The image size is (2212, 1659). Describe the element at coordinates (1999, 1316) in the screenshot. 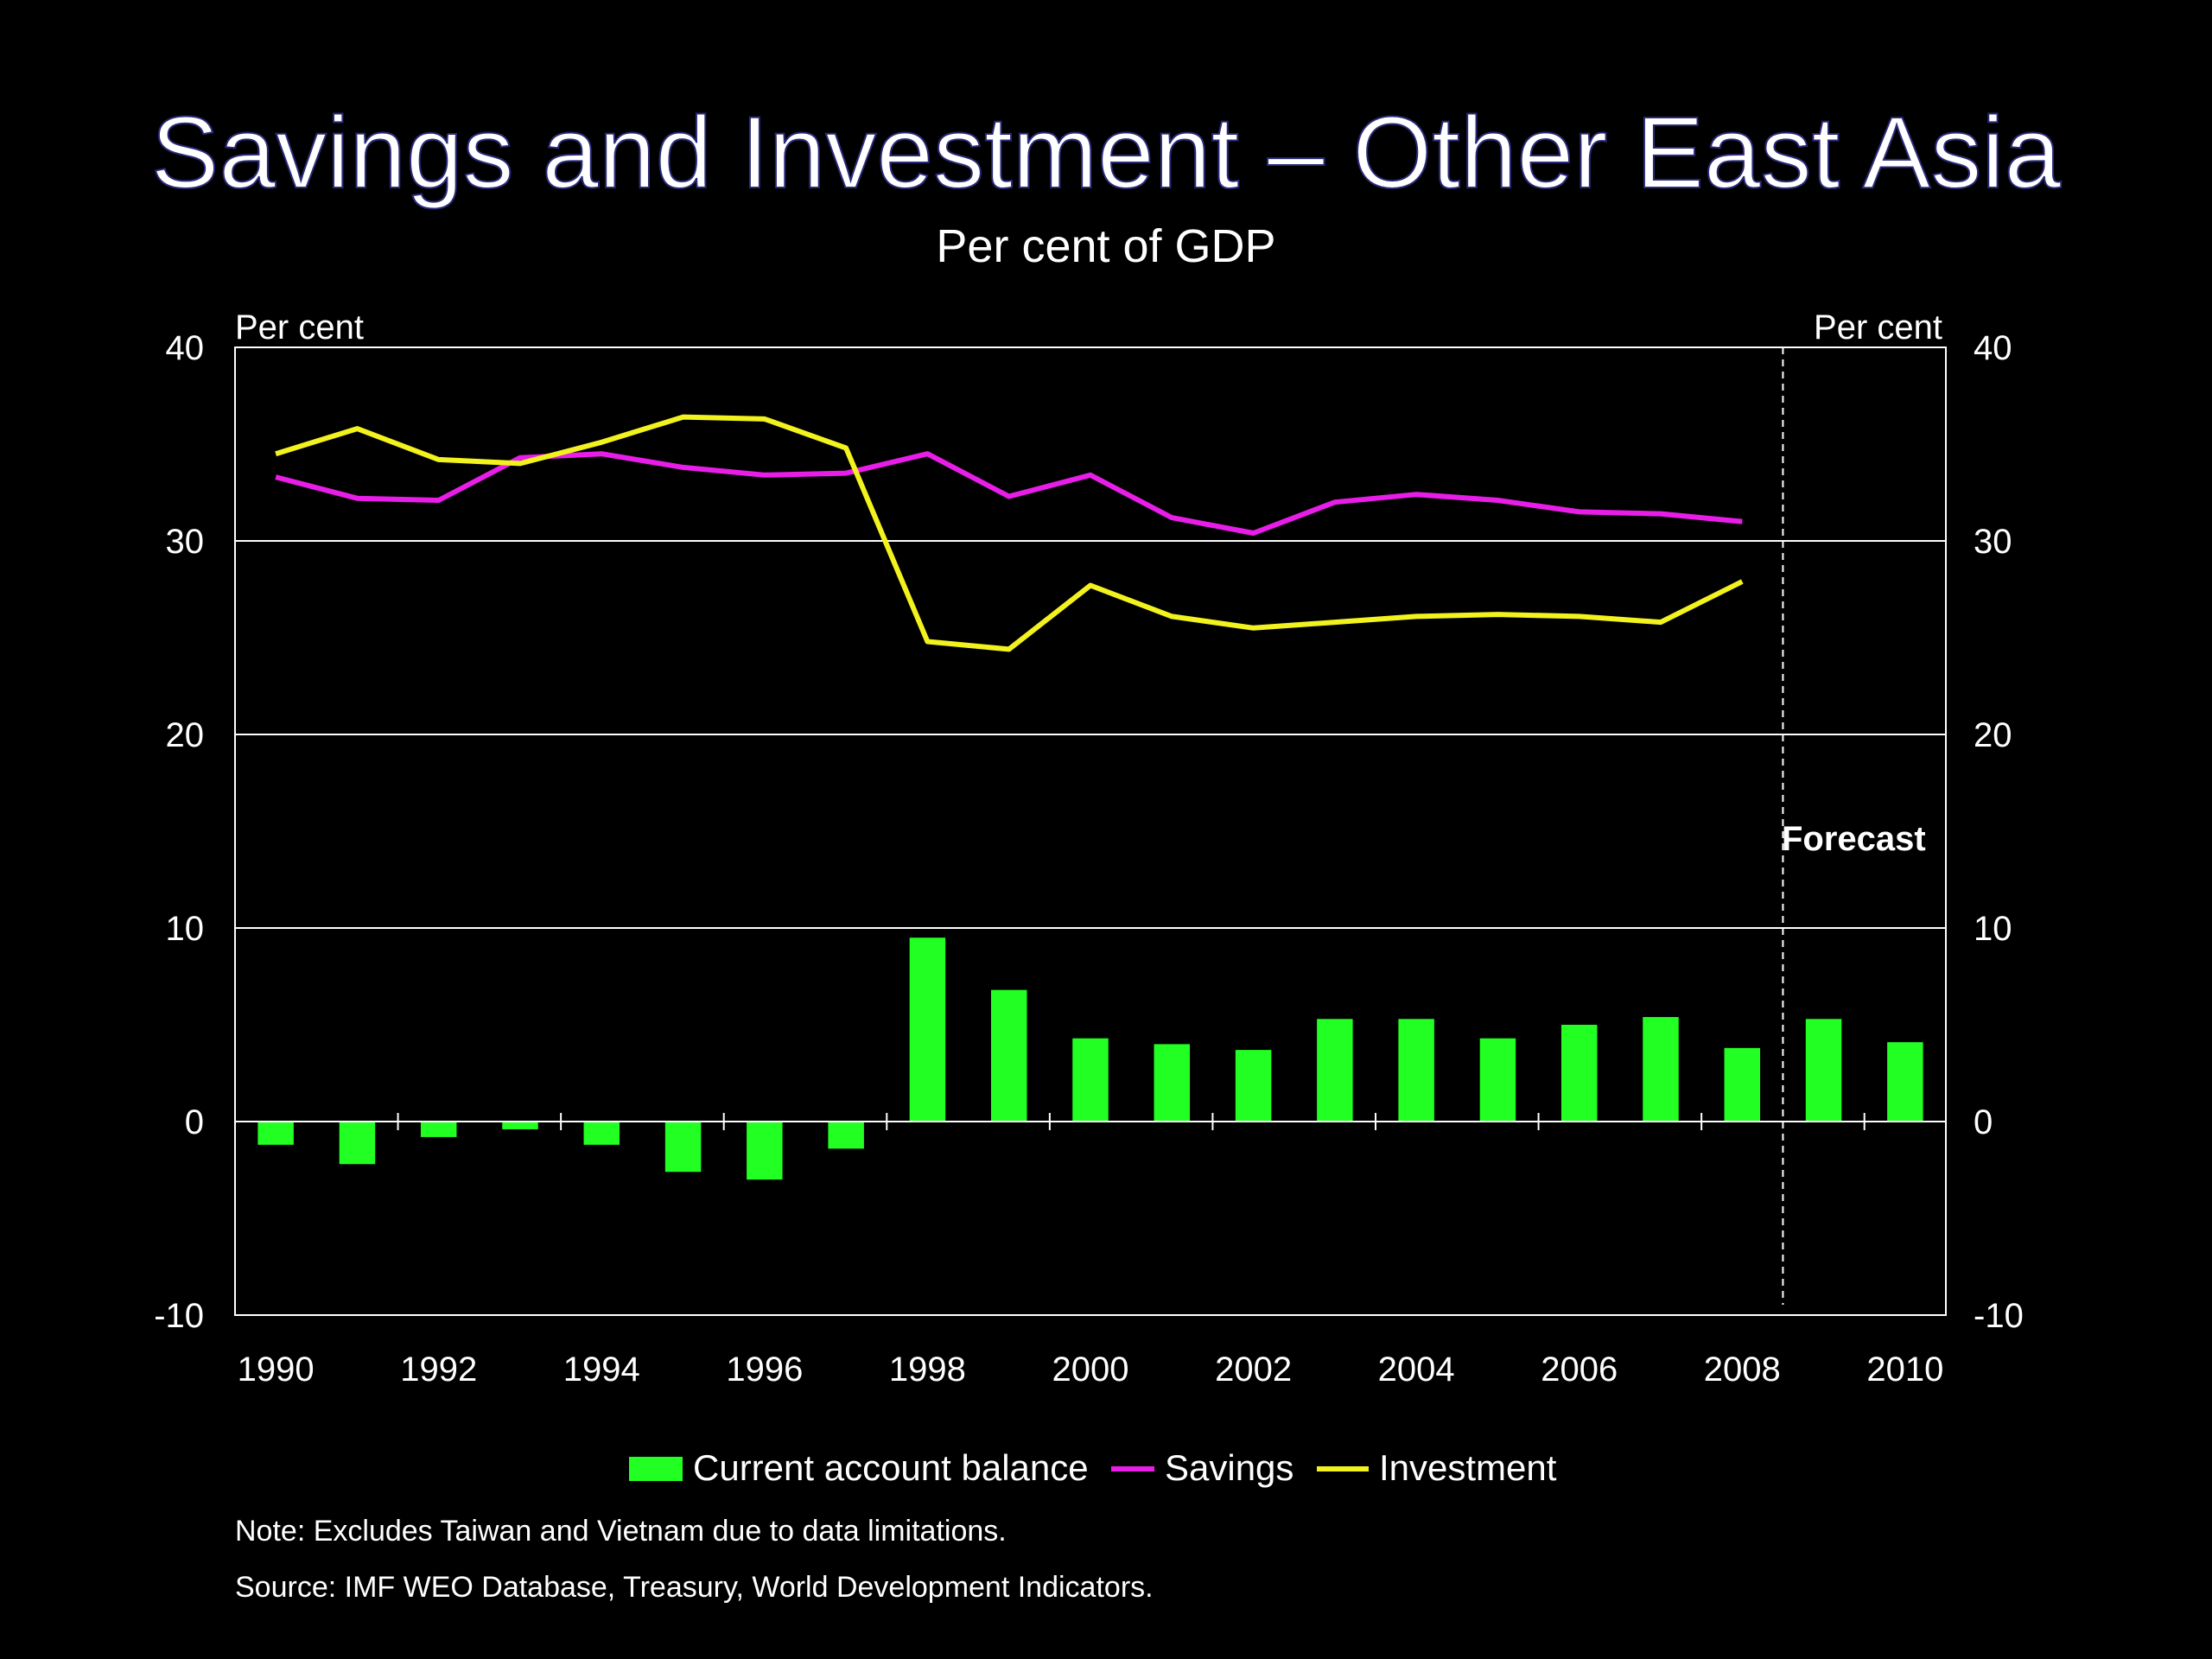

I see `y-tick-label-right: -10` at that location.